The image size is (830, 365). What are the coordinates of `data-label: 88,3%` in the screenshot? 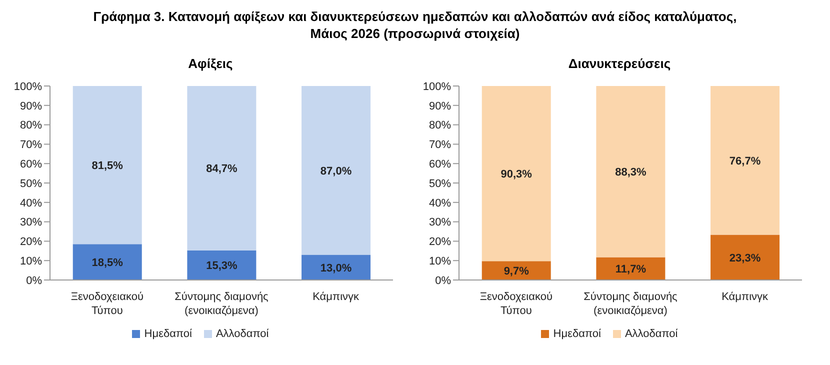 It's located at (631, 172).